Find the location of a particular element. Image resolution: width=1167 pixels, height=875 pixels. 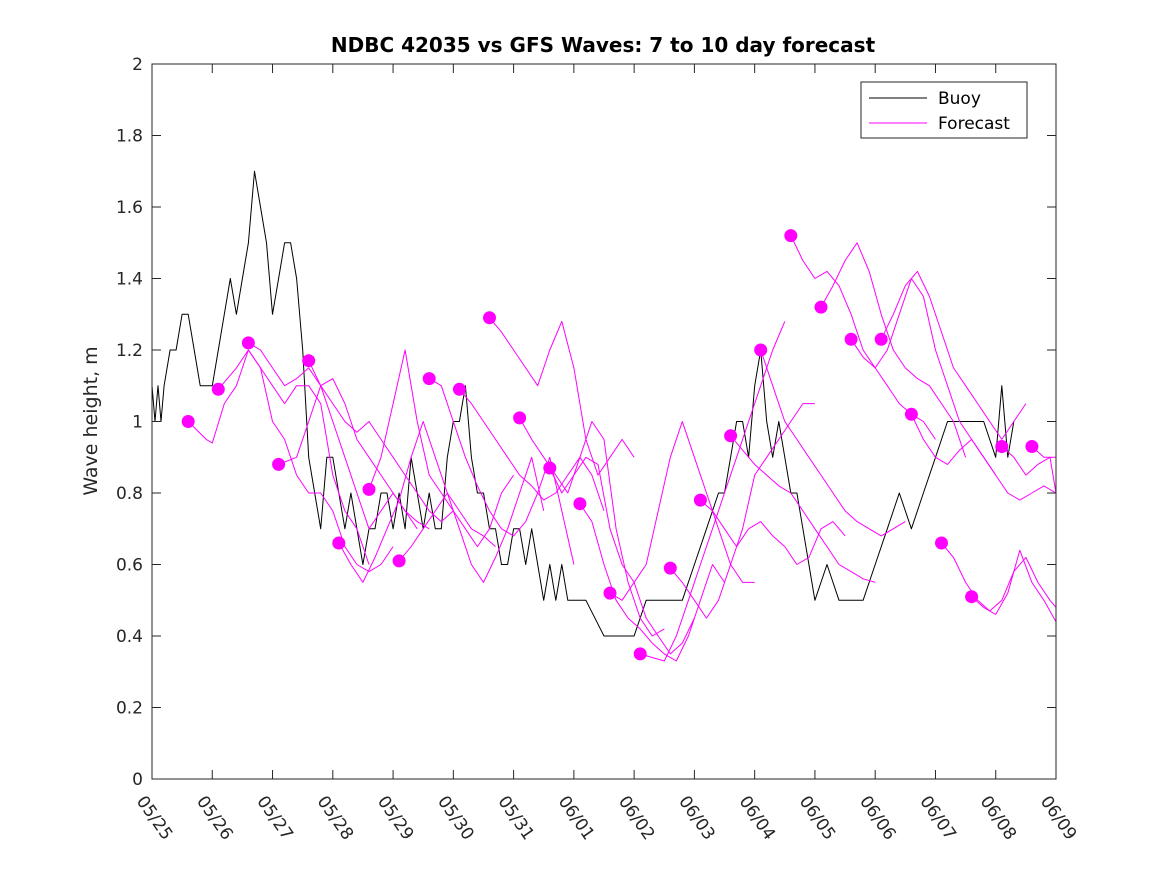

y-tick-label: 0.8 is located at coordinates (129, 494).